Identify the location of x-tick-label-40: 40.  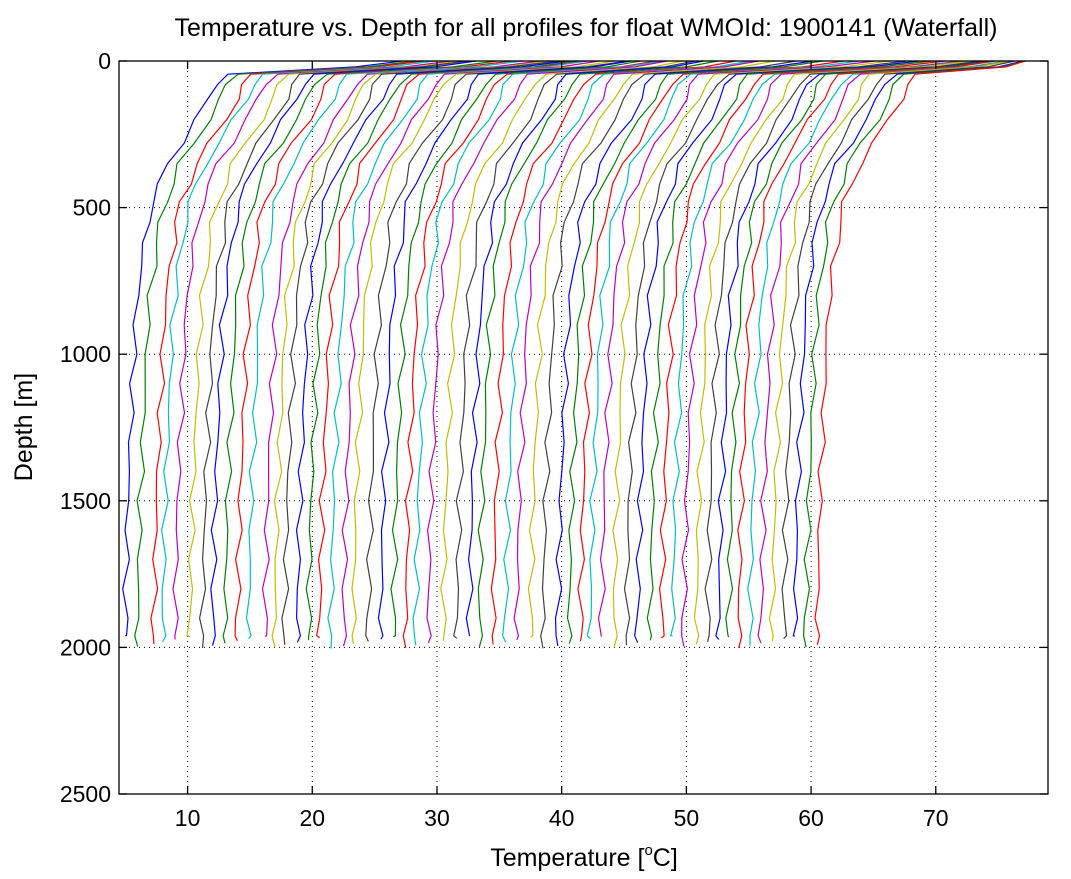
(562, 818).